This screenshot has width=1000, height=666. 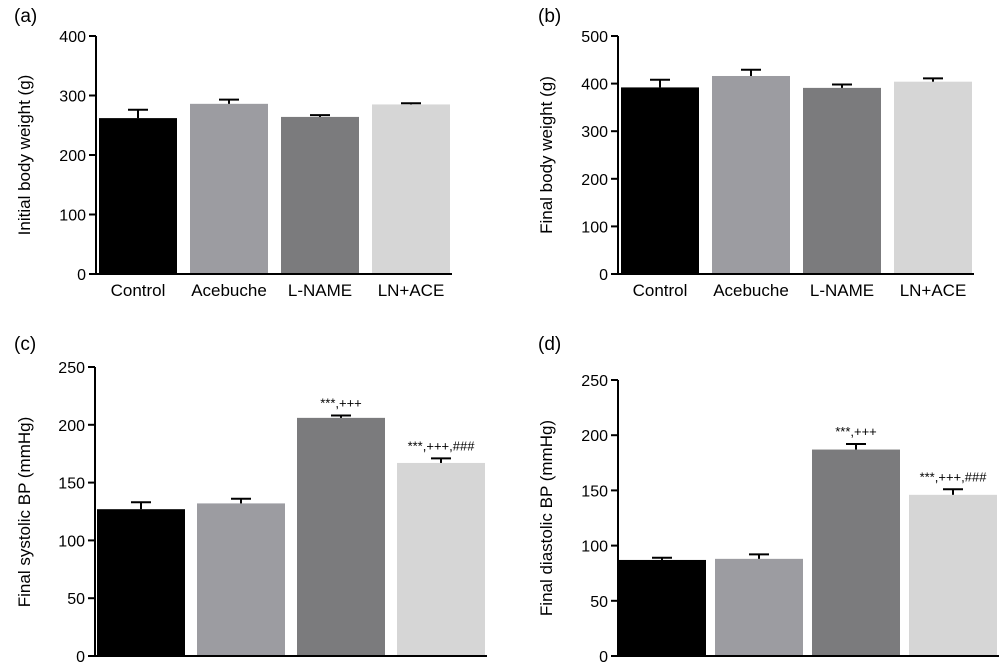 I want to click on y-axis-title: Final body weight (g), so click(x=546, y=155).